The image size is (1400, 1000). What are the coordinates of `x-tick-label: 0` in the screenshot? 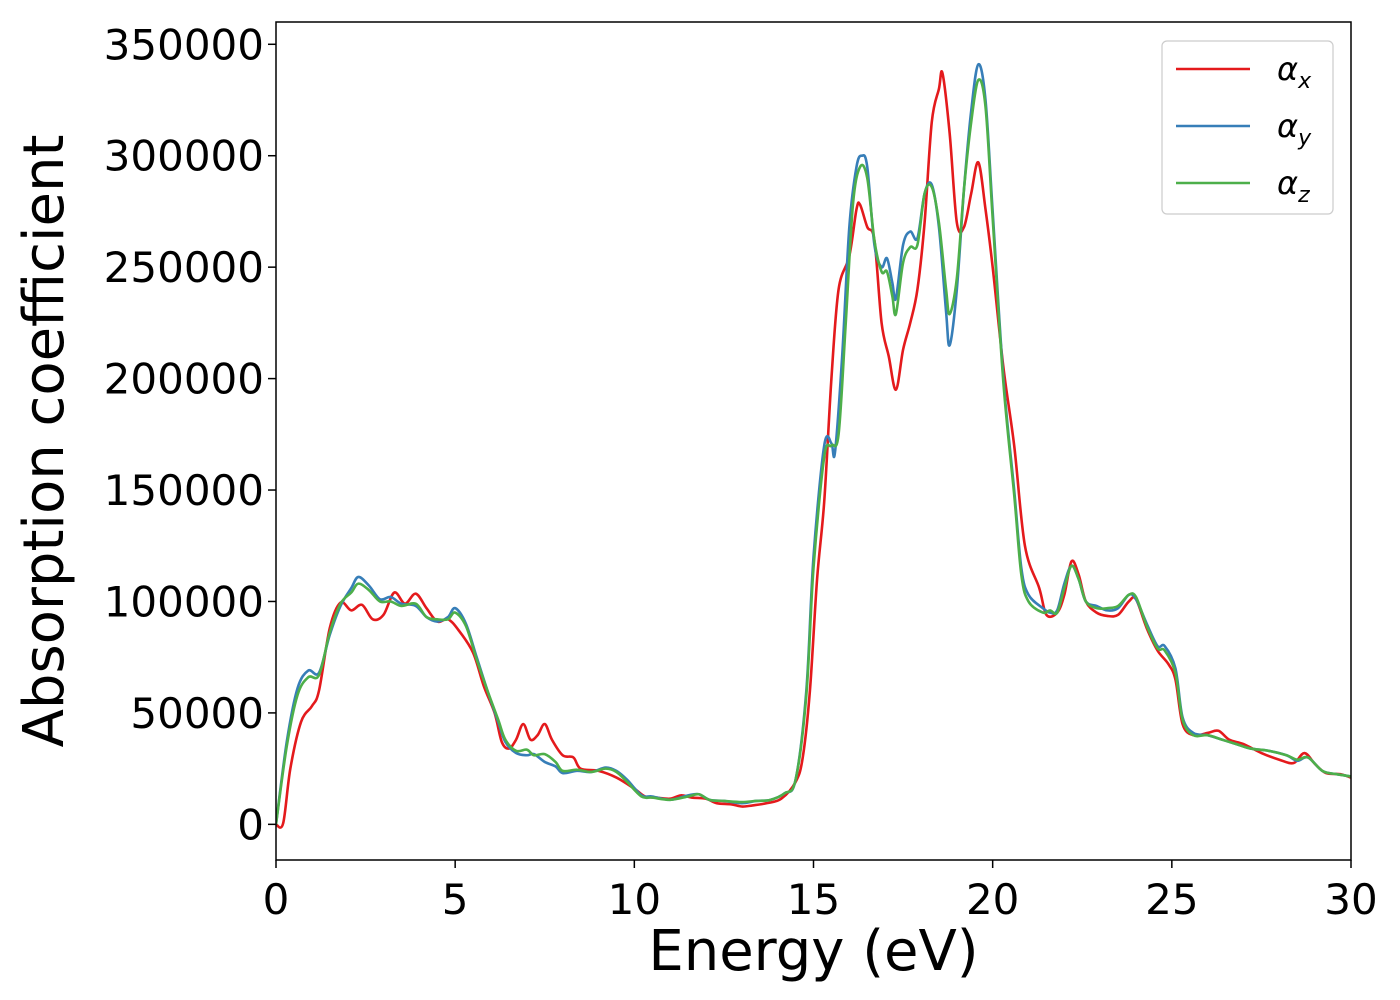 It's located at (276, 899).